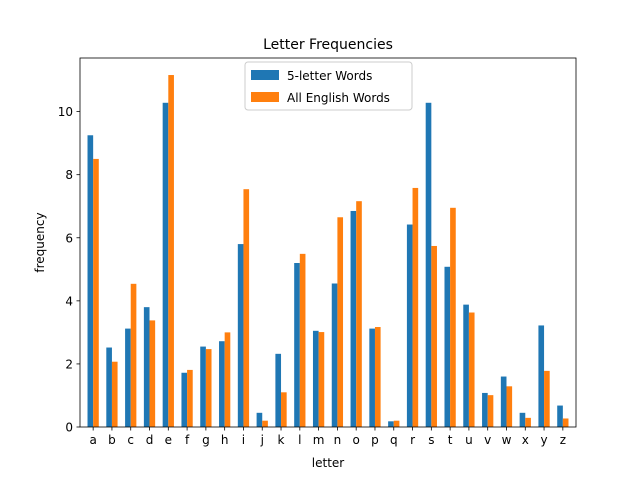  What do you see at coordinates (299, 440) in the screenshot?
I see `x-tick-label-l: l` at bounding box center [299, 440].